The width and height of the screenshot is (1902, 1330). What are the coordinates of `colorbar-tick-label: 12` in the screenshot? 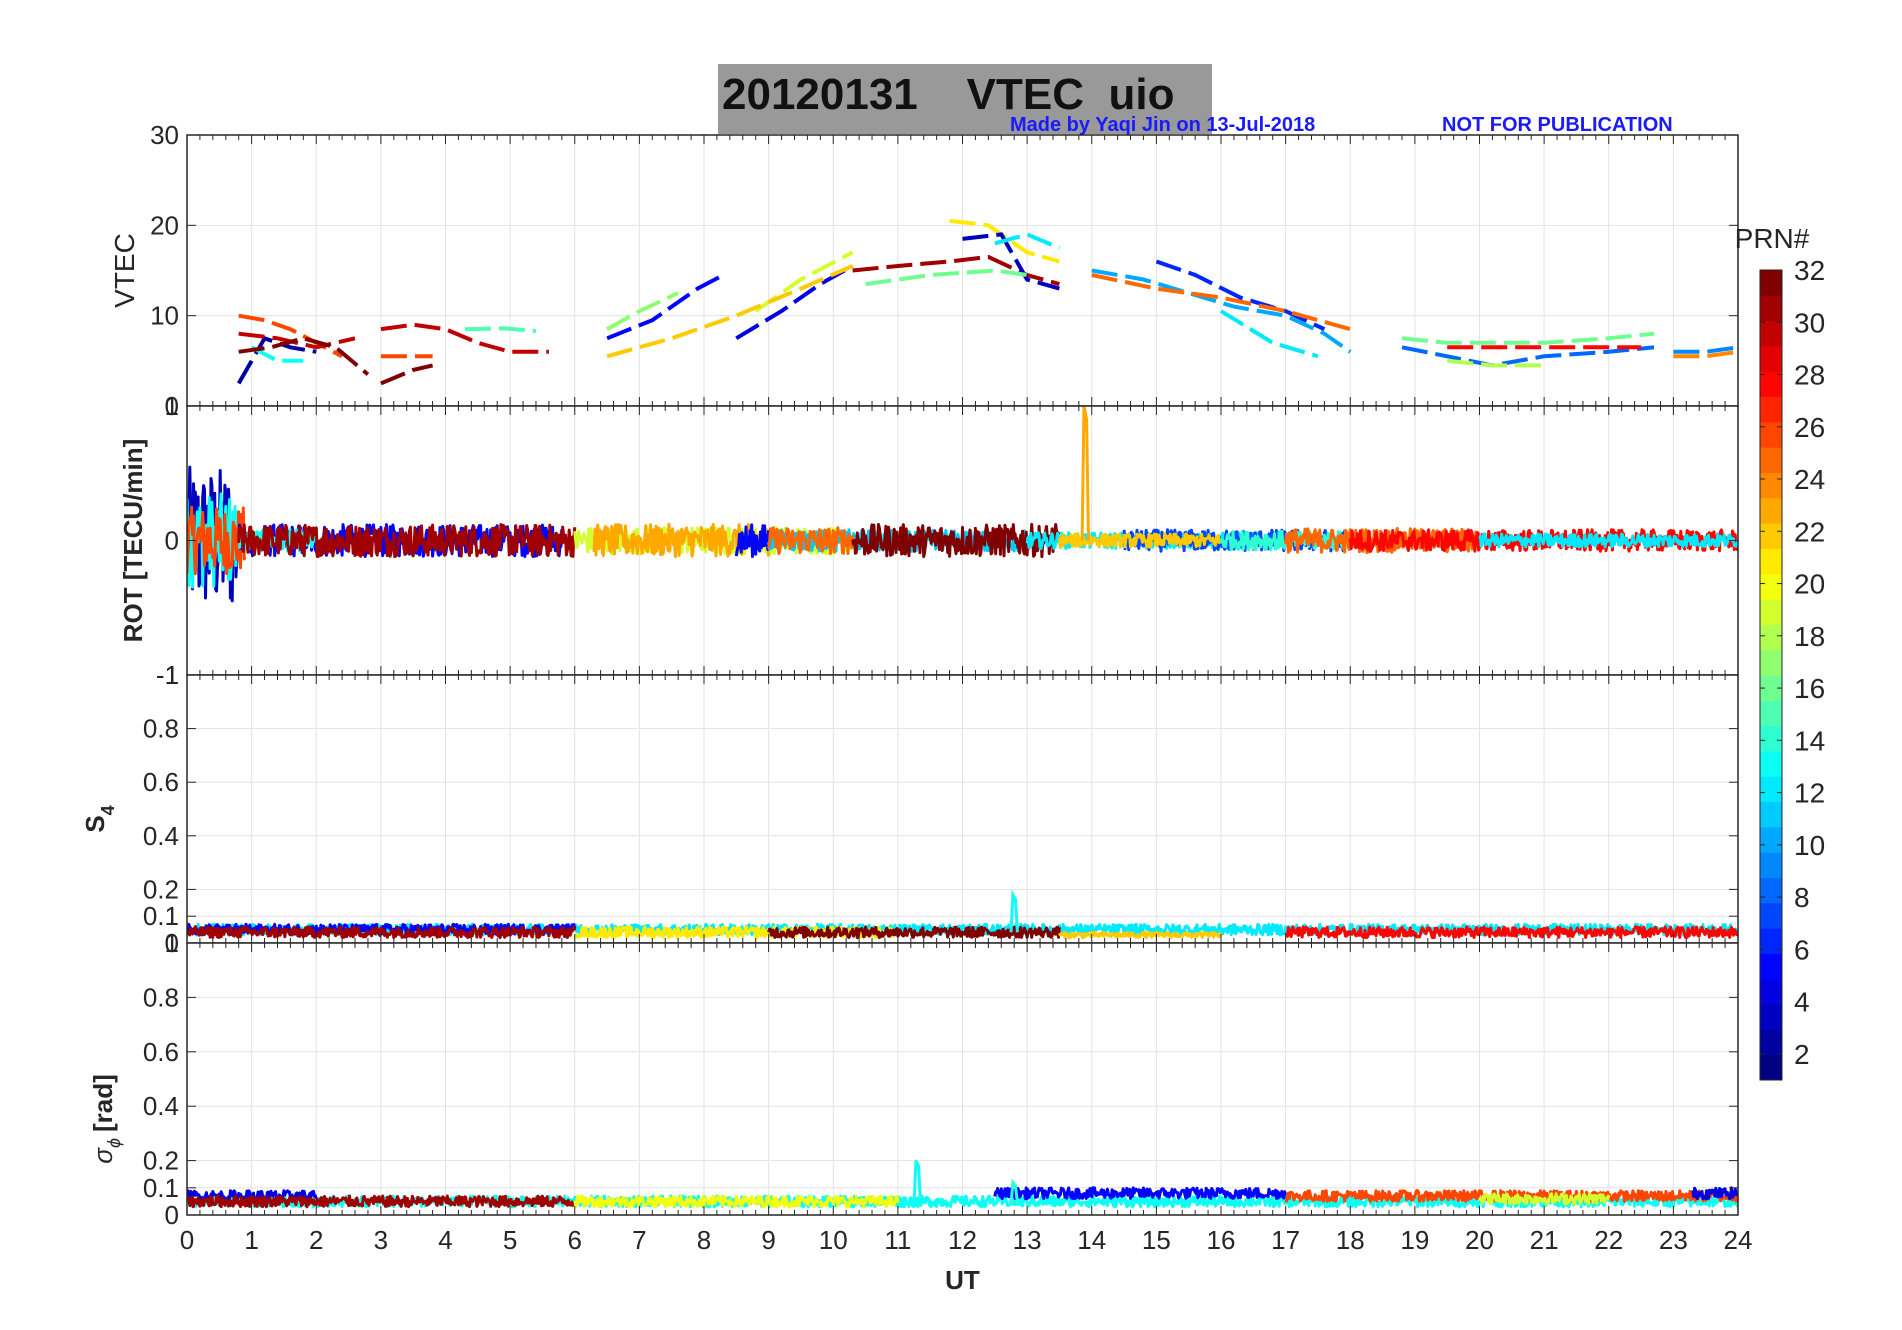 It's located at (1809, 793).